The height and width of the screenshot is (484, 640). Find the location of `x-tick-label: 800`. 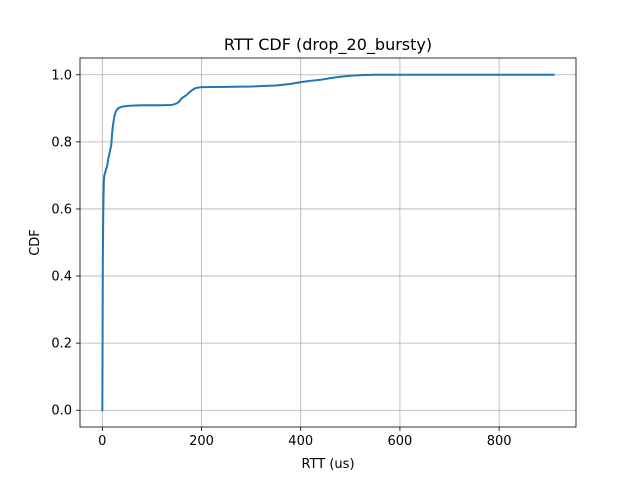

x-tick-label: 800 is located at coordinates (499, 441).